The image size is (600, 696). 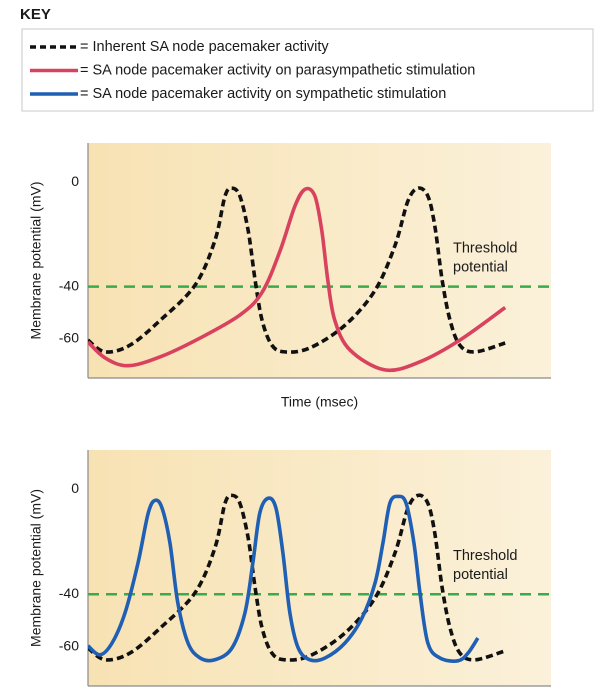 I want to click on x-axis-label: Time (msec), so click(x=319, y=402).